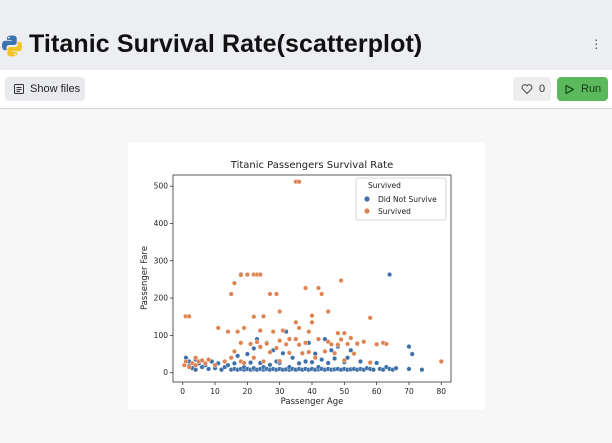 Image resolution: width=612 pixels, height=443 pixels. I want to click on x-tick-label: 80, so click(442, 391).